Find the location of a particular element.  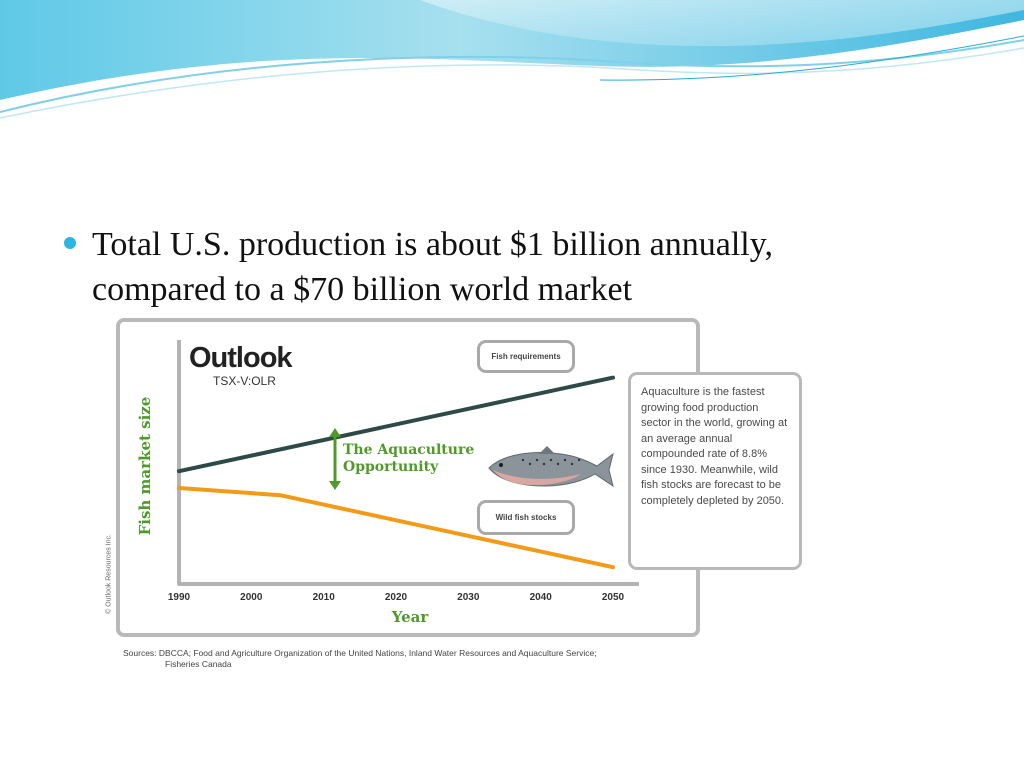

x-tick-2020: 2020 is located at coordinates (396, 597).